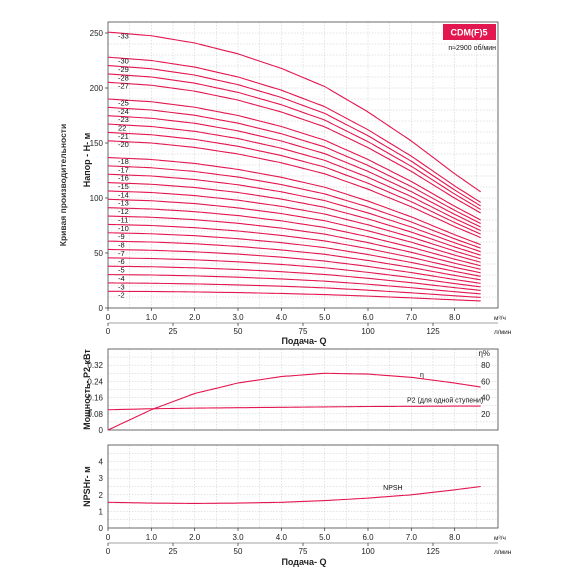  What do you see at coordinates (101, 511) in the screenshot?
I see `npsh-ytick-label: 1` at bounding box center [101, 511].